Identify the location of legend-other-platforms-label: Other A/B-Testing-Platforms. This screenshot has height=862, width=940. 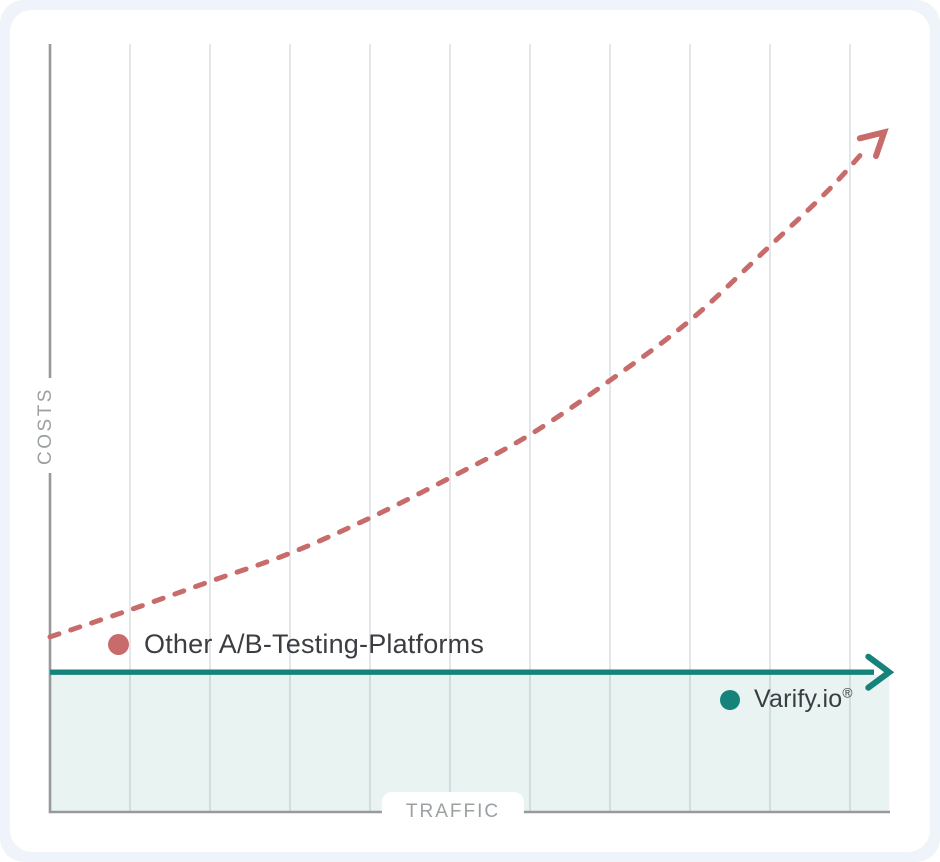
(314, 644).